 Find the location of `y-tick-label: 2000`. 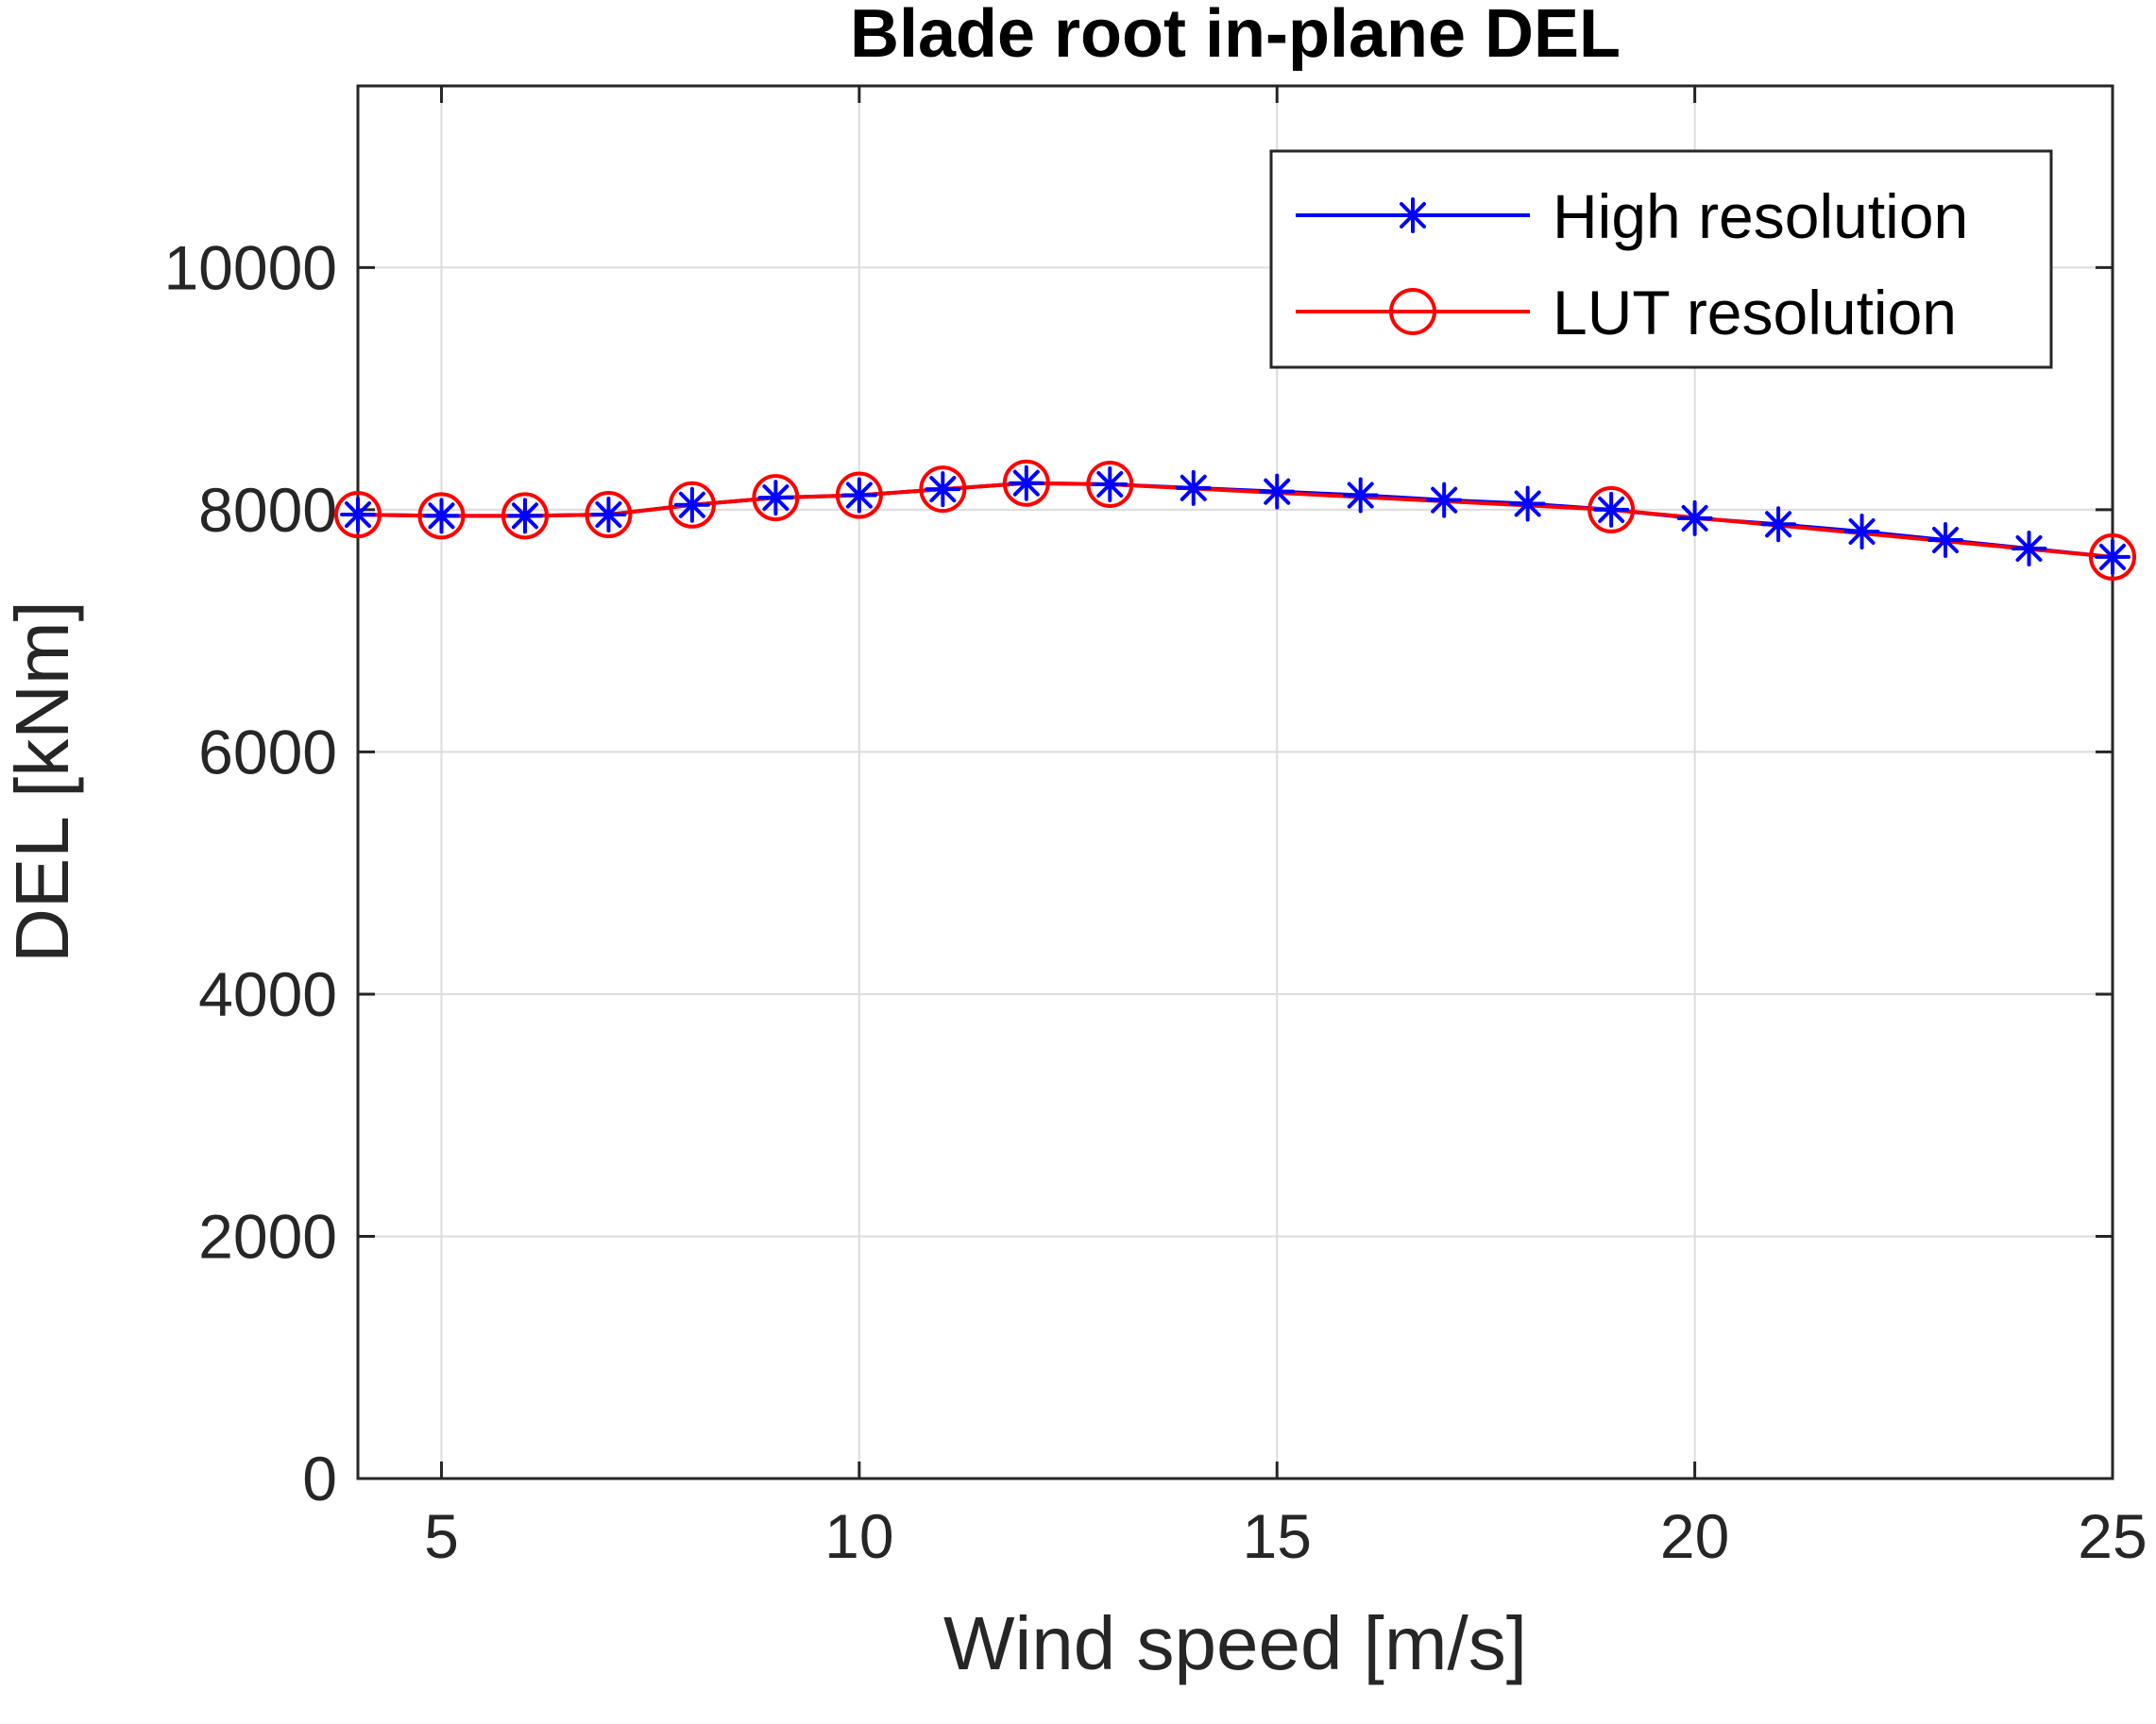

y-tick-label: 2000 is located at coordinates (268, 1236).